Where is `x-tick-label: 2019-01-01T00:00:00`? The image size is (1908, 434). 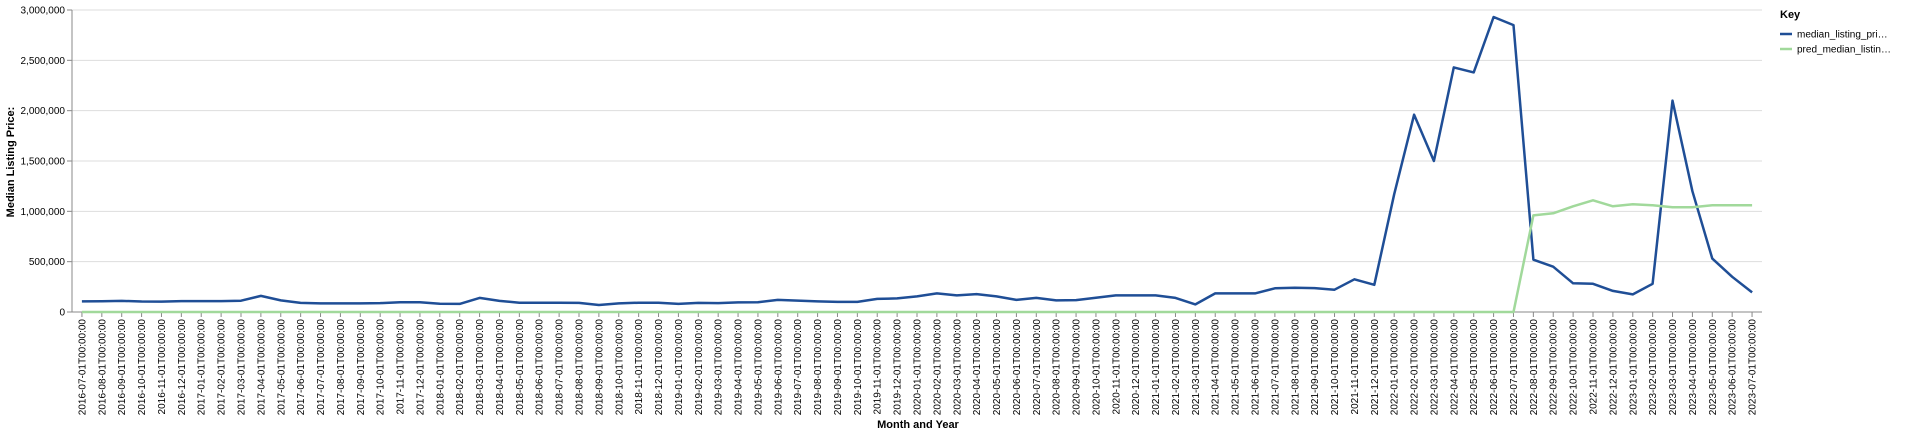 x-tick-label: 2019-01-01T00:00:00 is located at coordinates (679, 367).